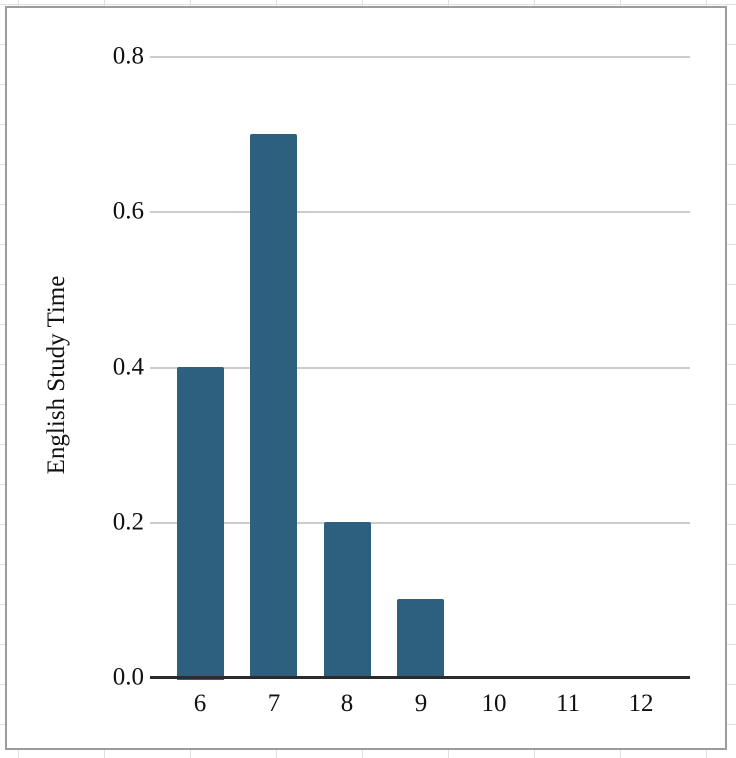 This screenshot has width=736, height=758. Describe the element at coordinates (494, 703) in the screenshot. I see `x-tick-label: 10` at that location.